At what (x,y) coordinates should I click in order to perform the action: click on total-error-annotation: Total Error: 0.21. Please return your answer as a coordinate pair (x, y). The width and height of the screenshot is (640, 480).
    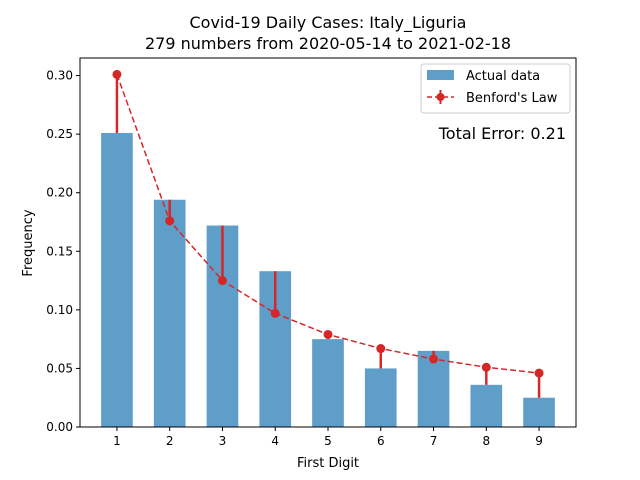
    Looking at the image, I should click on (502, 133).